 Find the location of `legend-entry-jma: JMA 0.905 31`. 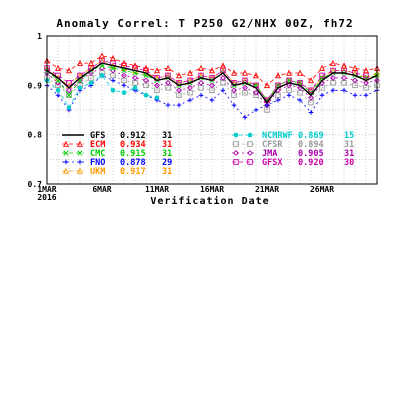

legend-entry-jma: JMA 0.905 31 is located at coordinates (293, 154).